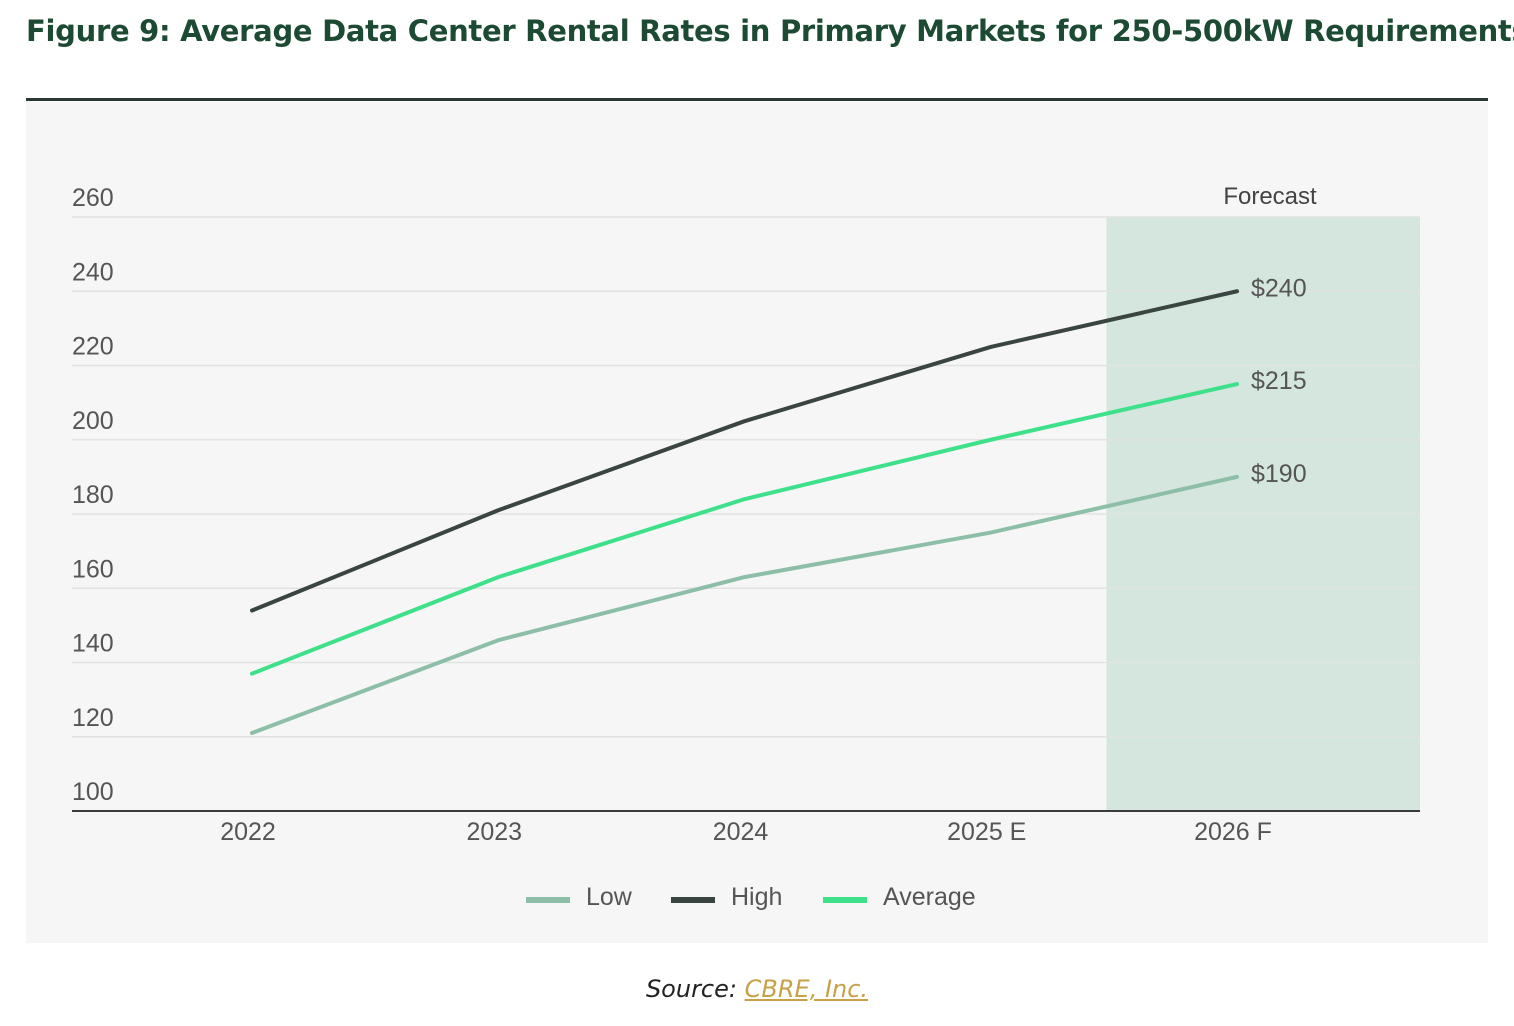  I want to click on end-label-high: $240, so click(1279, 288).